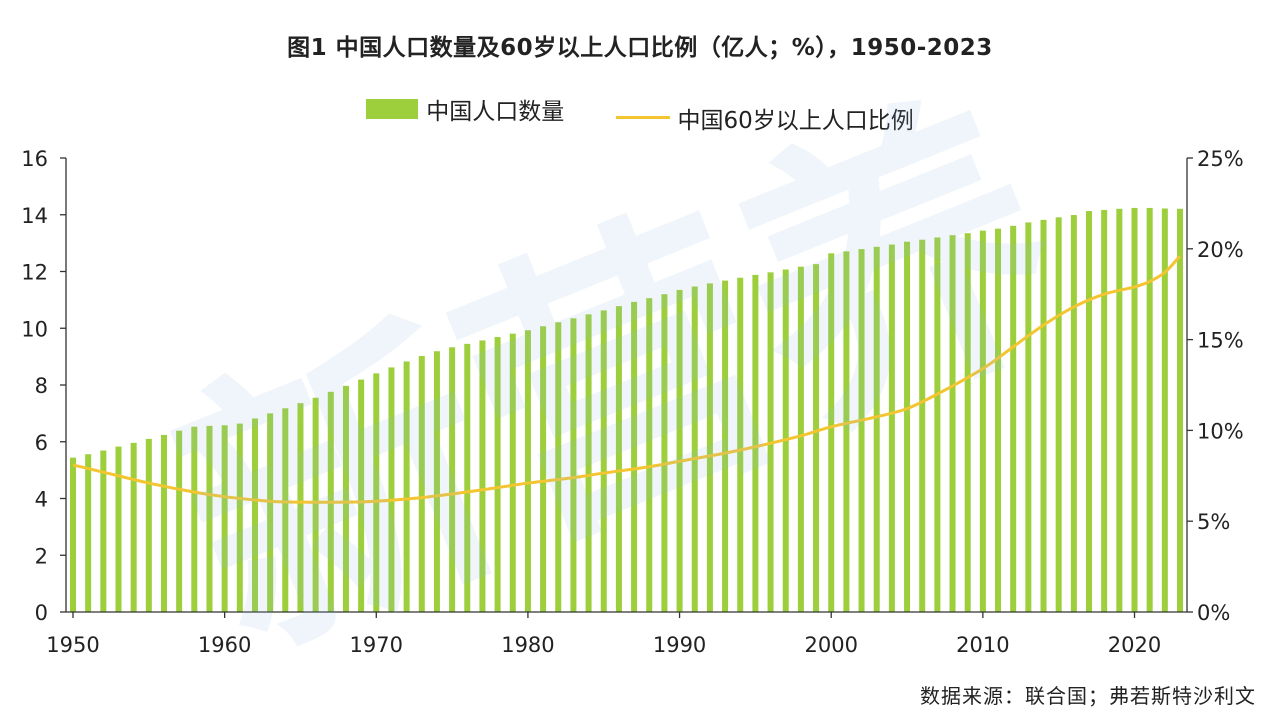 This screenshot has height=725, width=1280. What do you see at coordinates (1088, 696) in the screenshot?
I see `data-source: 数据来源：联合国；弗若斯特沙利文` at bounding box center [1088, 696].